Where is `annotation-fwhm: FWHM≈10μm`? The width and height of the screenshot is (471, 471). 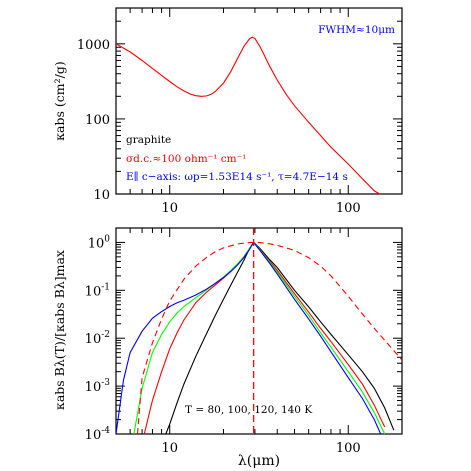
annotation-fwhm: FWHM≈10μm is located at coordinates (356, 30).